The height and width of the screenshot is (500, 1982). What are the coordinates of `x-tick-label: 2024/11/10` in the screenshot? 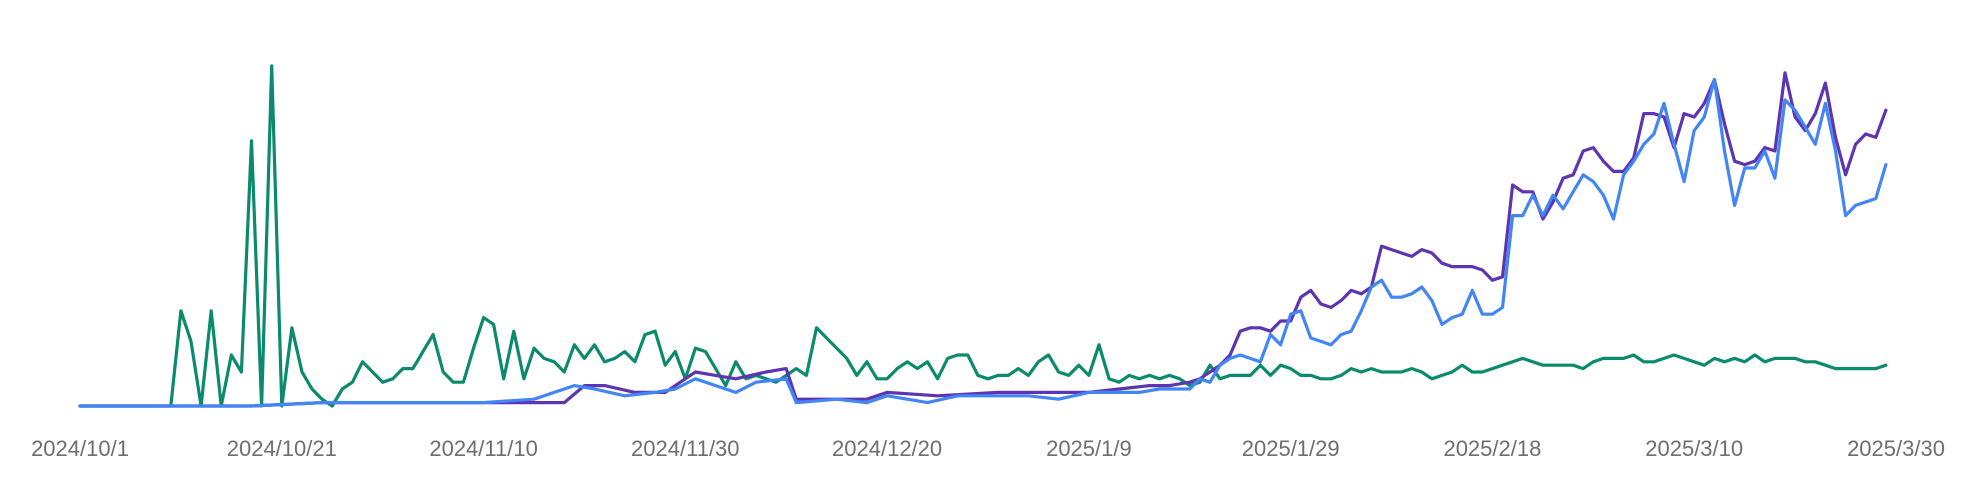 It's located at (483, 448).